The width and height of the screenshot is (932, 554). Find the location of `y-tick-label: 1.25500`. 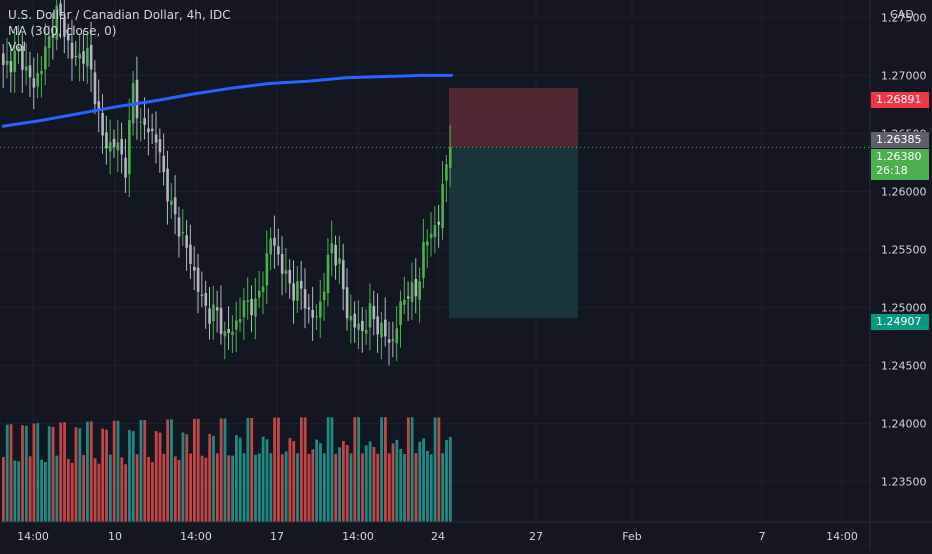

y-tick-label: 1.25500 is located at coordinates (904, 249).